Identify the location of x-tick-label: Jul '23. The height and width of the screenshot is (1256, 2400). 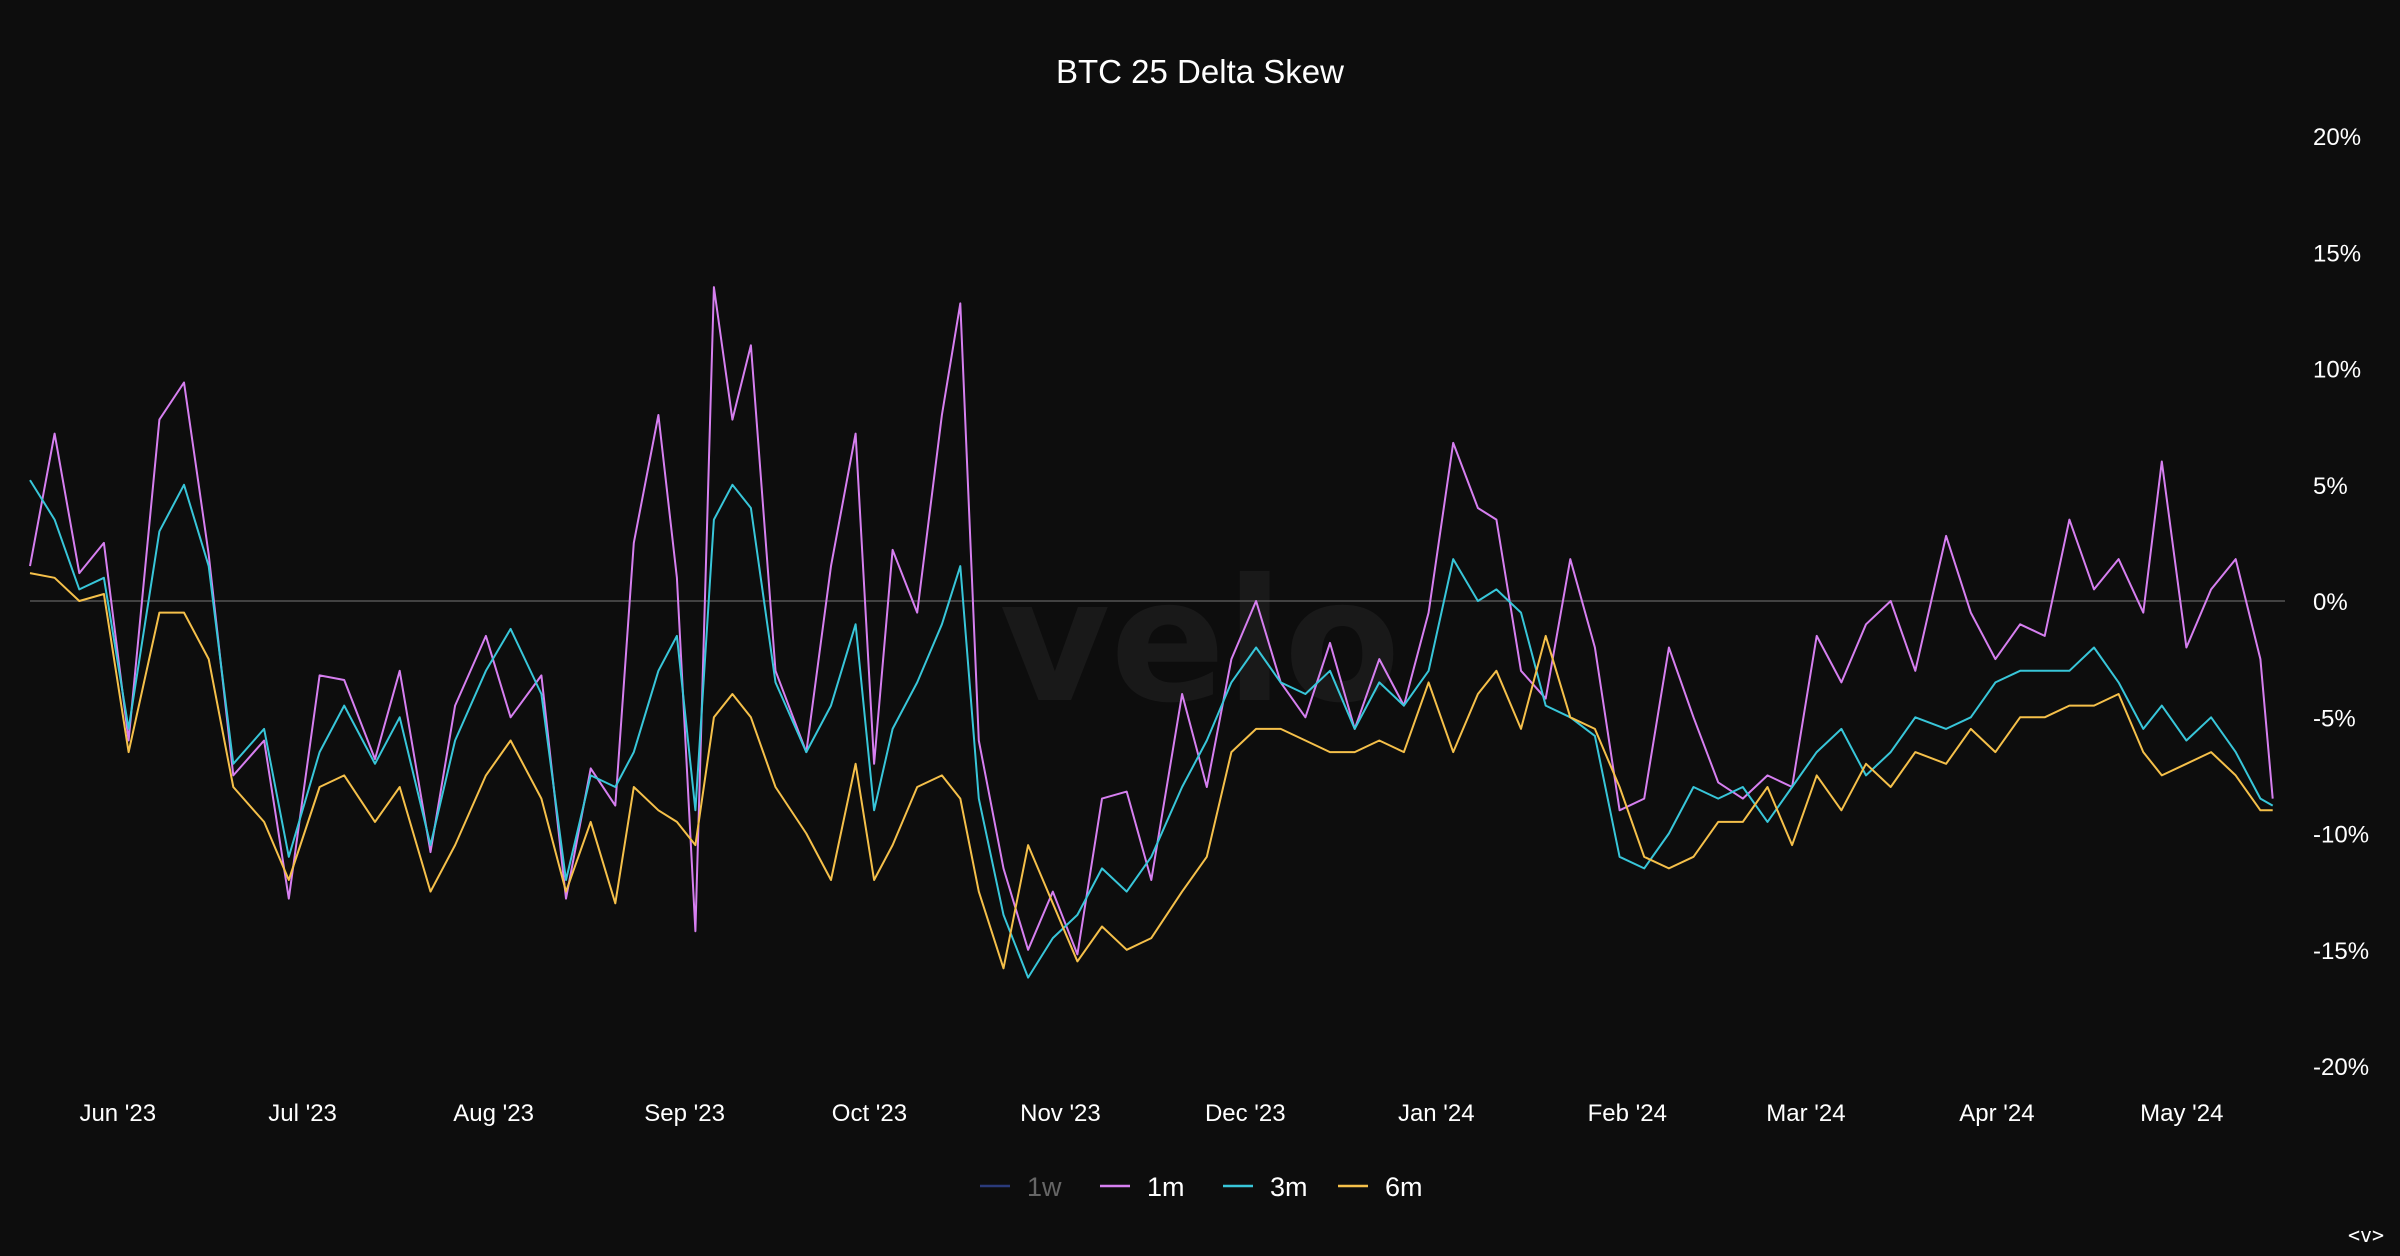
(302, 1113).